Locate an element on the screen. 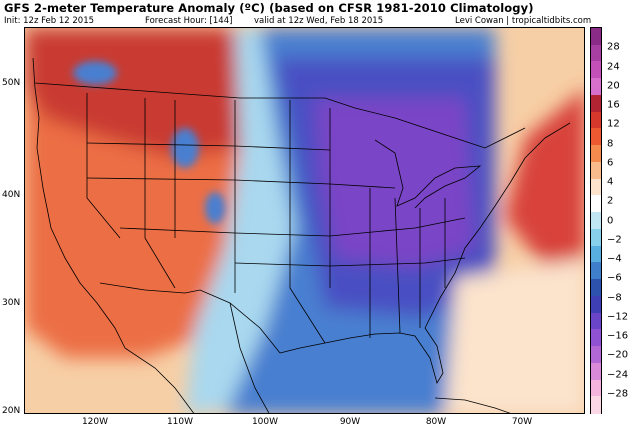 This screenshot has height=430, width=636. lon-label-70w: 70W is located at coordinates (522, 422).